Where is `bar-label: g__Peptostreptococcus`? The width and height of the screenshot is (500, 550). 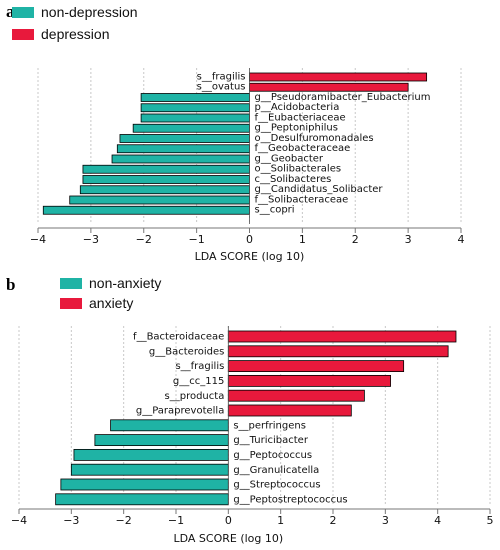 bar-label: g__Peptostreptococcus is located at coordinates (290, 499).